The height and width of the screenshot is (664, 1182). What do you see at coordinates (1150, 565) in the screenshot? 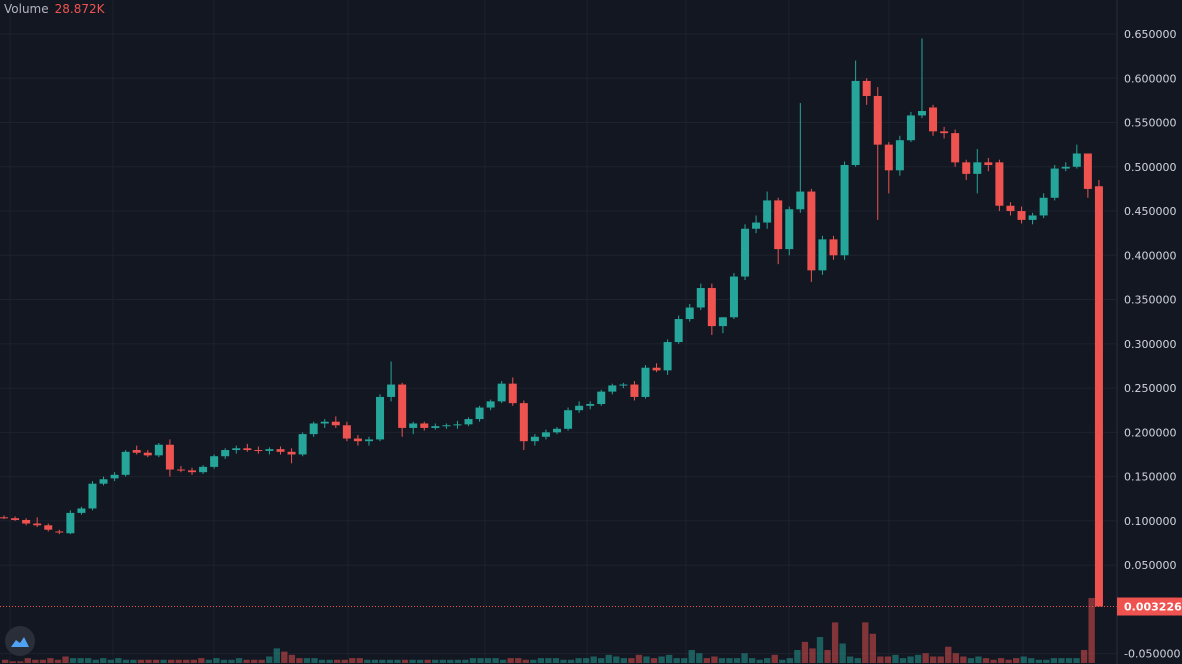
I see `y-tick-label: 0.050000` at bounding box center [1150, 565].